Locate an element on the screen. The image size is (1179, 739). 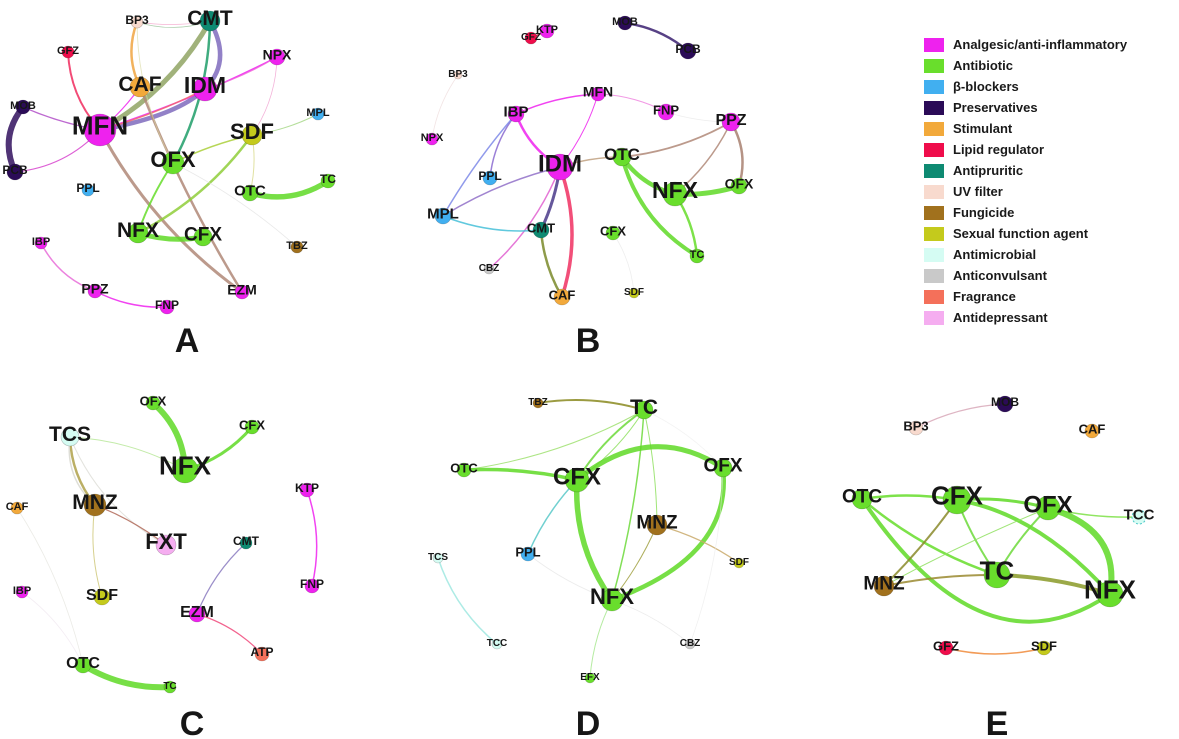
legend-swatch-lipid_regulator is located at coordinates (934, 149).